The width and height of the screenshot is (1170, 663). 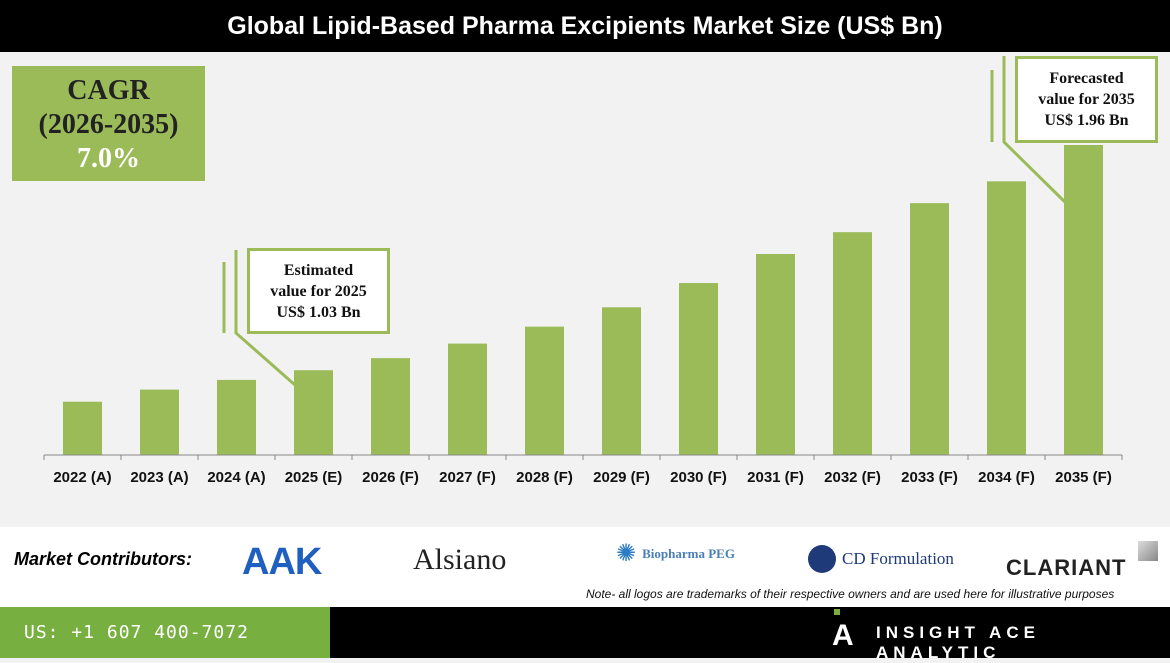 I want to click on x-tick-label: 2031 (F), so click(x=775, y=477).